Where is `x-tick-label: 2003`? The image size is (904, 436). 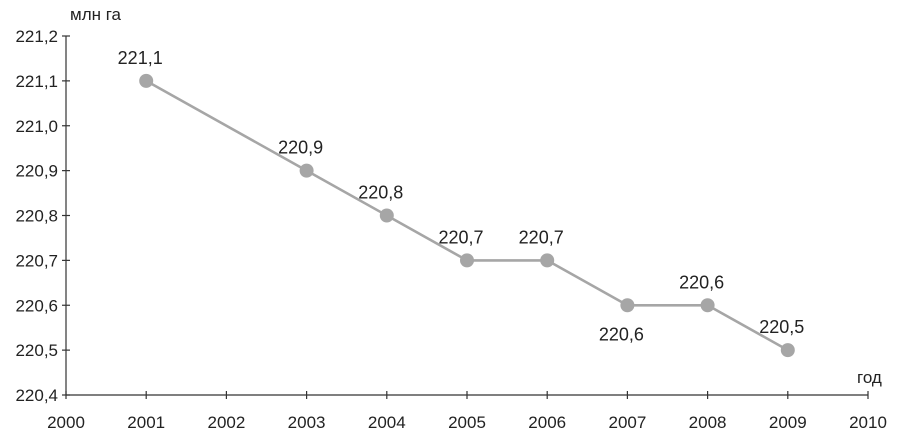 x-tick-label: 2003 is located at coordinates (307, 422).